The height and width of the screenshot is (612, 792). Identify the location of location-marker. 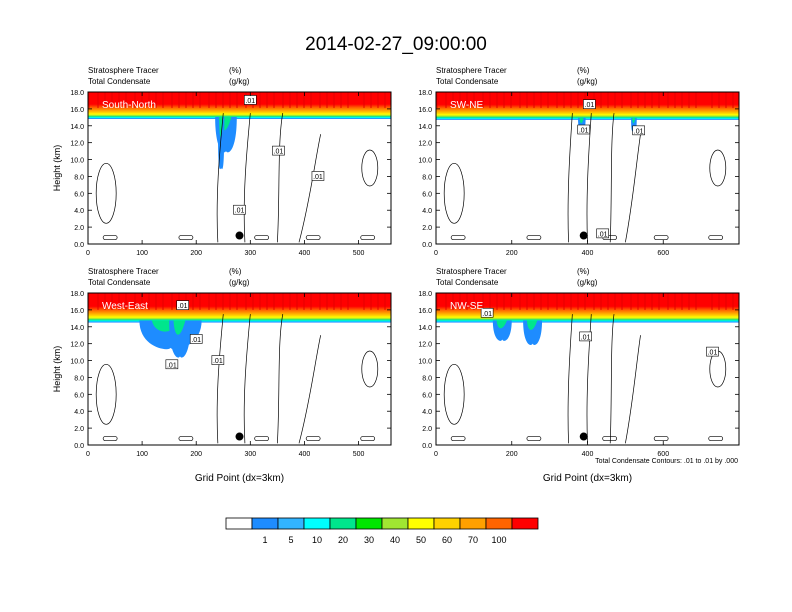
(583, 235).